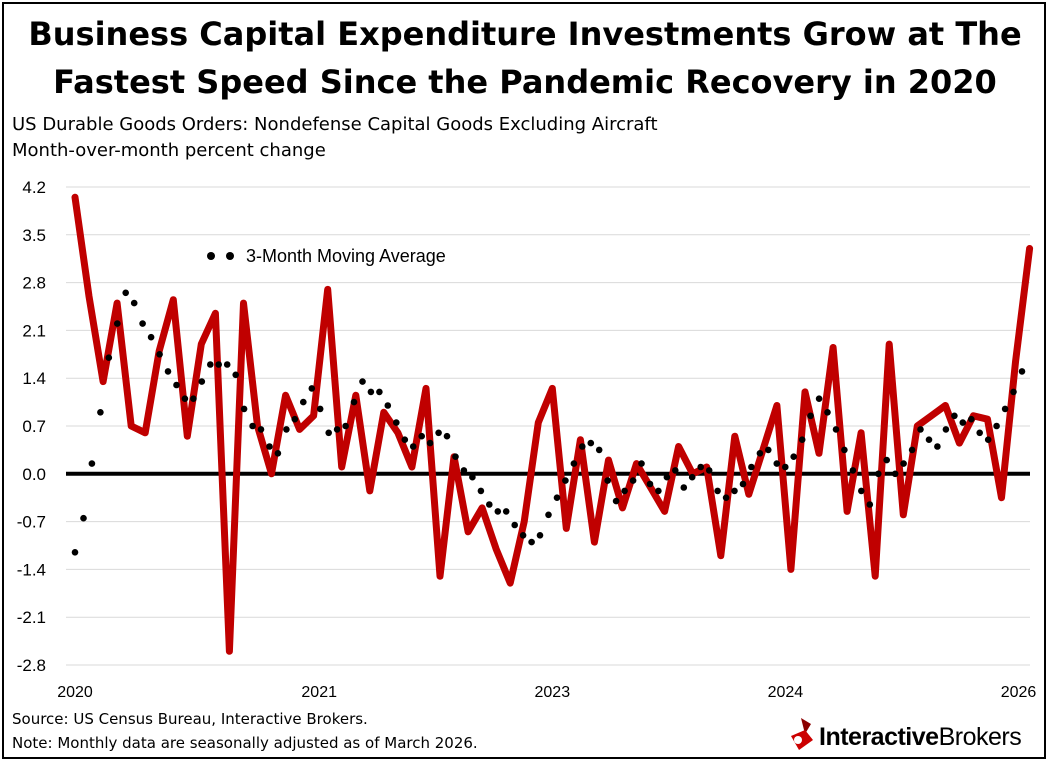 This screenshot has height=763, width=1050. I want to click on logo-word-brokers: Brokers, so click(980, 737).